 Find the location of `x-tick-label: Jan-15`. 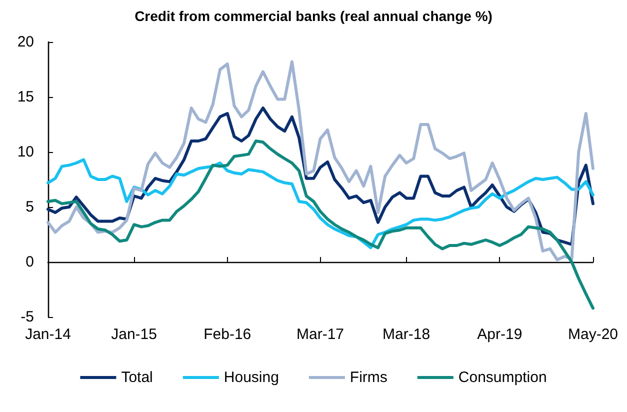

x-tick-label: Jan-15 is located at coordinates (134, 334).